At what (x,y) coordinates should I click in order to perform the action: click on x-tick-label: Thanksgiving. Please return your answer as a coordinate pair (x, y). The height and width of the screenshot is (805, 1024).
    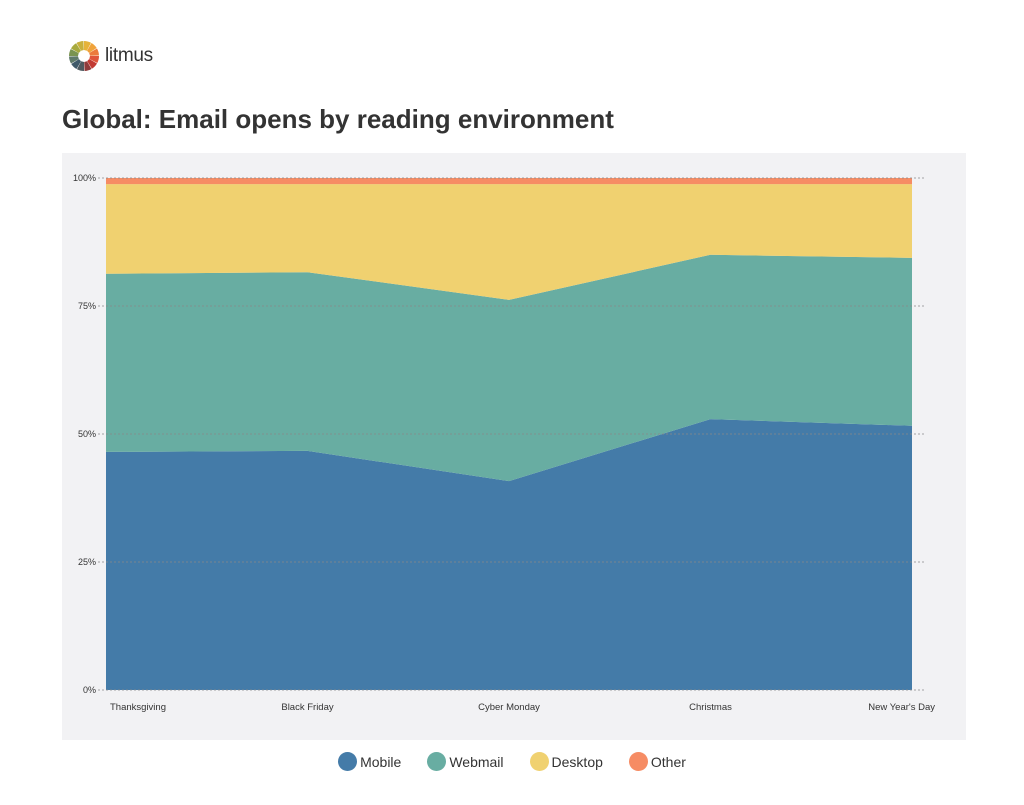
    Looking at the image, I should click on (138, 707).